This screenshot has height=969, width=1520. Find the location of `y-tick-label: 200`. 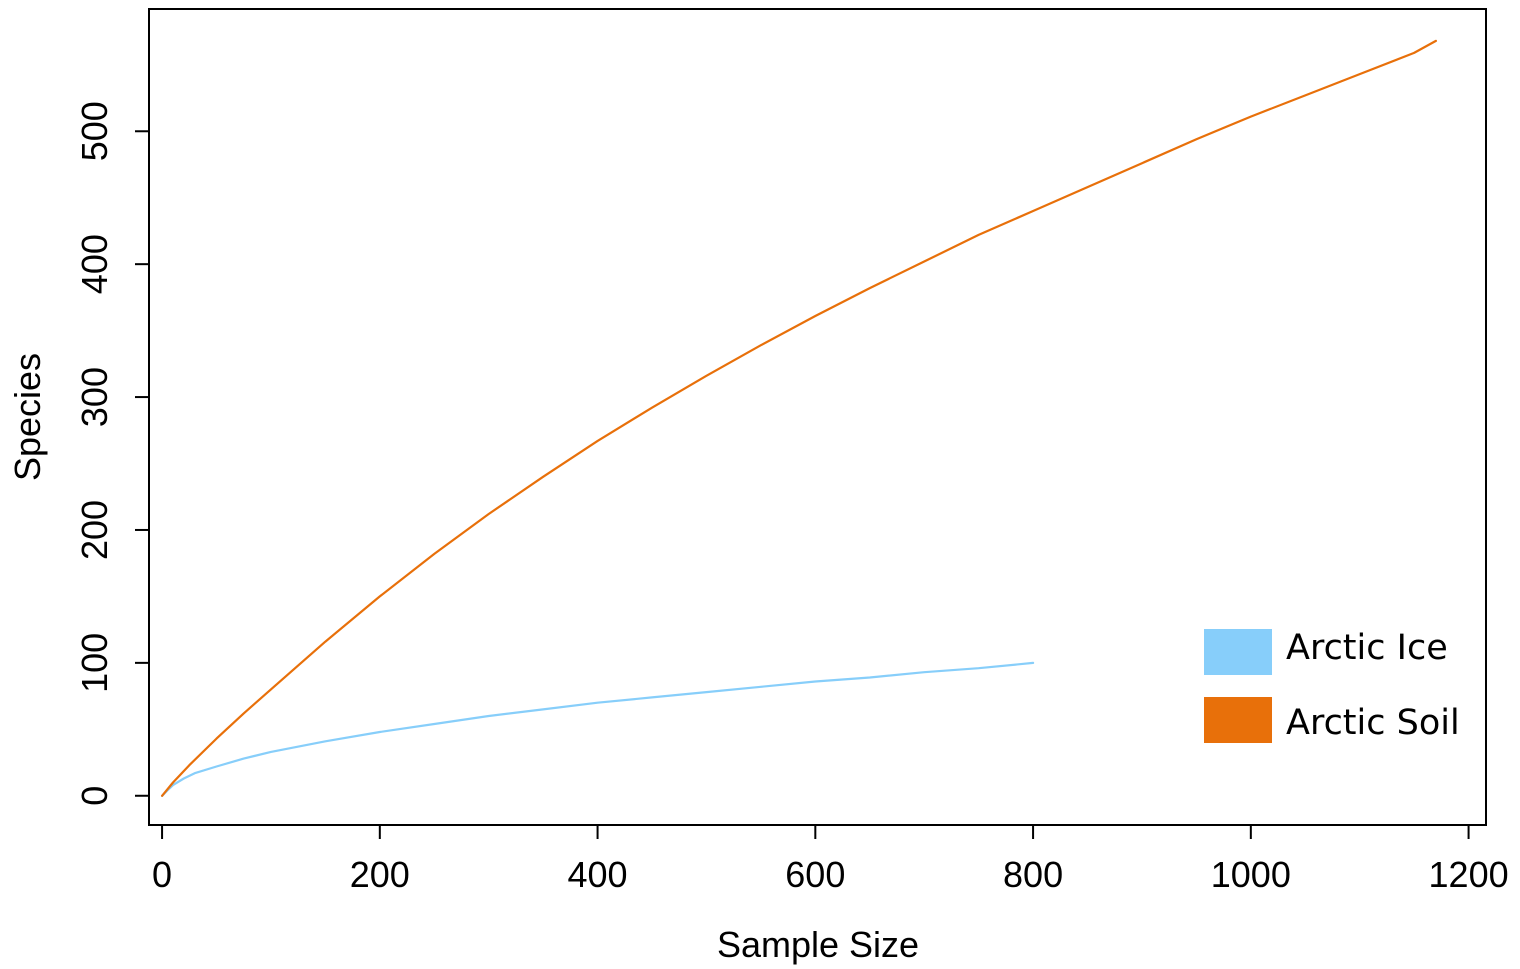

y-tick-label: 200 is located at coordinates (94, 530).